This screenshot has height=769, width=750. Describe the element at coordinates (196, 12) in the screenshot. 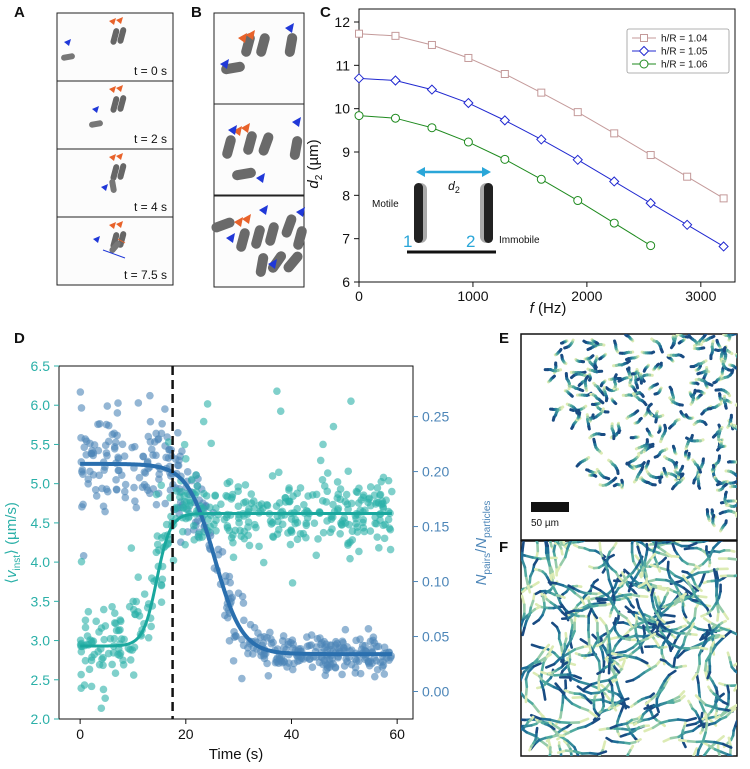

I see `panel-label-b: B` at that location.